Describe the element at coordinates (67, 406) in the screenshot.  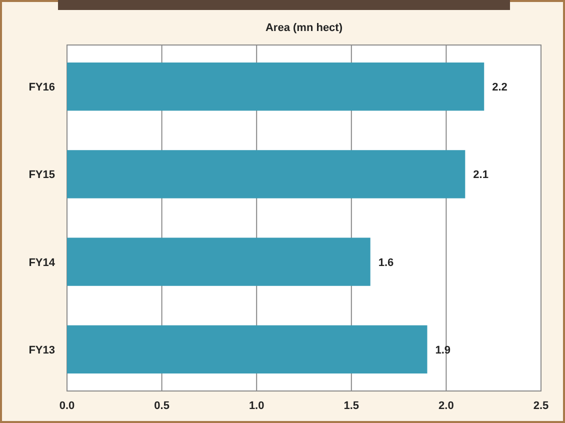
I see `x-tick-label: 0.0` at that location.